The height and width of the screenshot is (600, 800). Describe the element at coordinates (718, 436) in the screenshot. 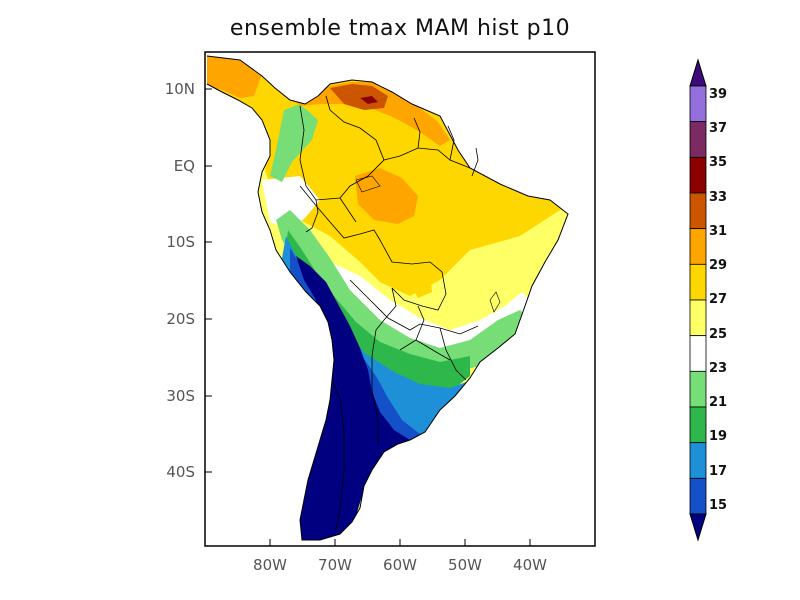

I see `colorbar-label: 19` at that location.